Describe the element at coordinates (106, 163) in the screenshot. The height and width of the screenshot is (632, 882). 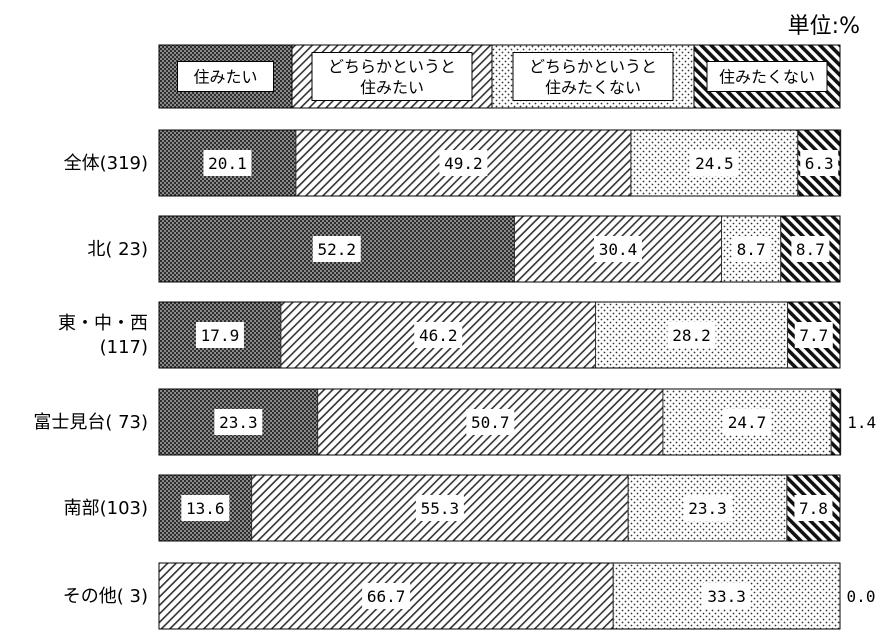
I see `category-label: 全体(319)` at that location.